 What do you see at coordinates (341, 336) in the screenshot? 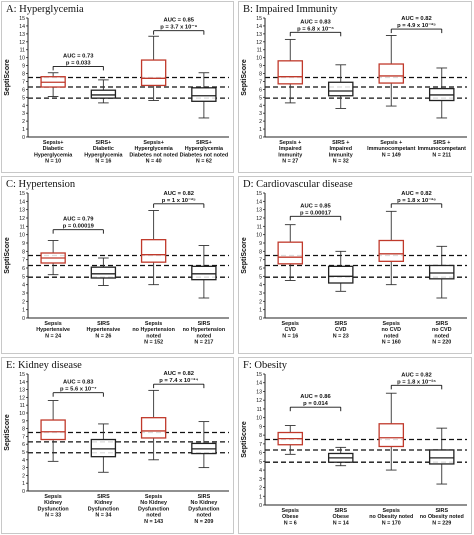
I see `n-label: N = 23` at bounding box center [341, 336].